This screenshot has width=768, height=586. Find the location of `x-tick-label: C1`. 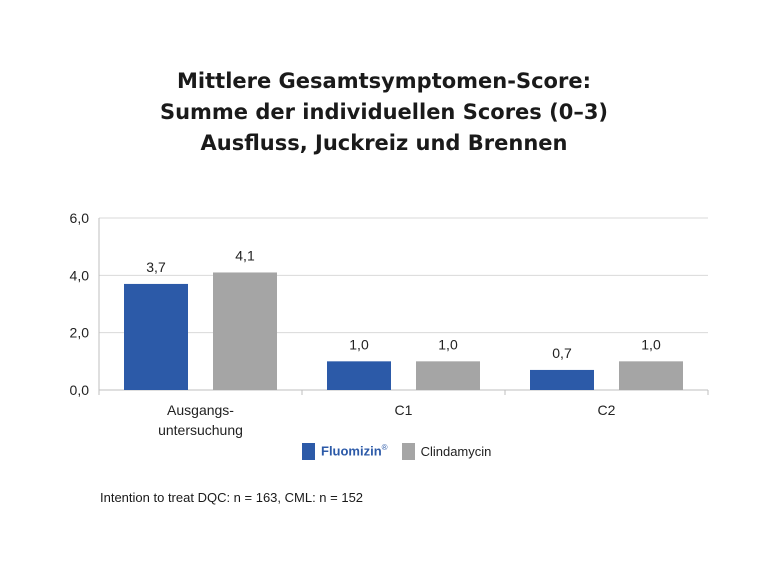

x-tick-label: C1 is located at coordinates (404, 410).